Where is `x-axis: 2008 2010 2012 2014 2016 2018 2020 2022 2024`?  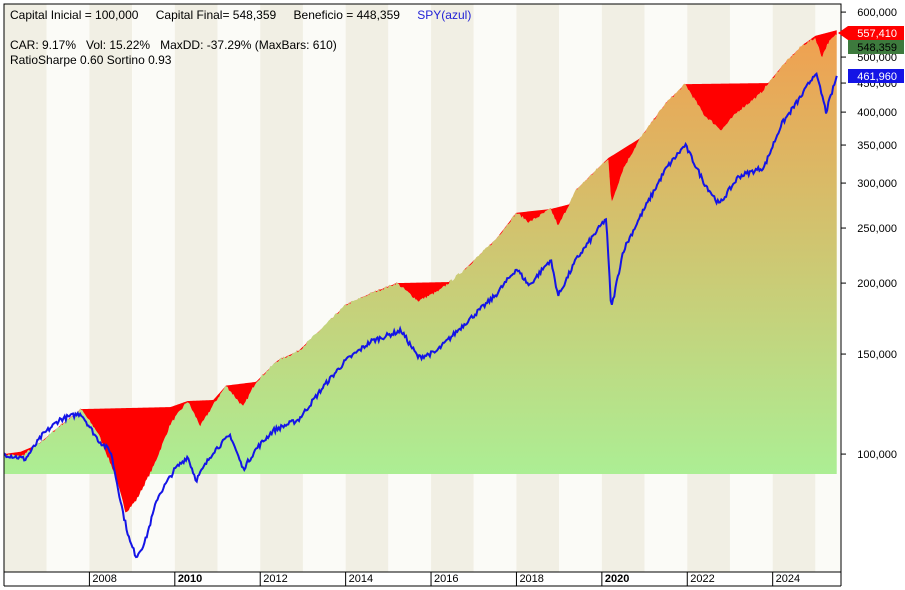
x-axis: 2008 2010 2012 2014 2016 2018 2020 2022 2024 is located at coordinates (444, 579).